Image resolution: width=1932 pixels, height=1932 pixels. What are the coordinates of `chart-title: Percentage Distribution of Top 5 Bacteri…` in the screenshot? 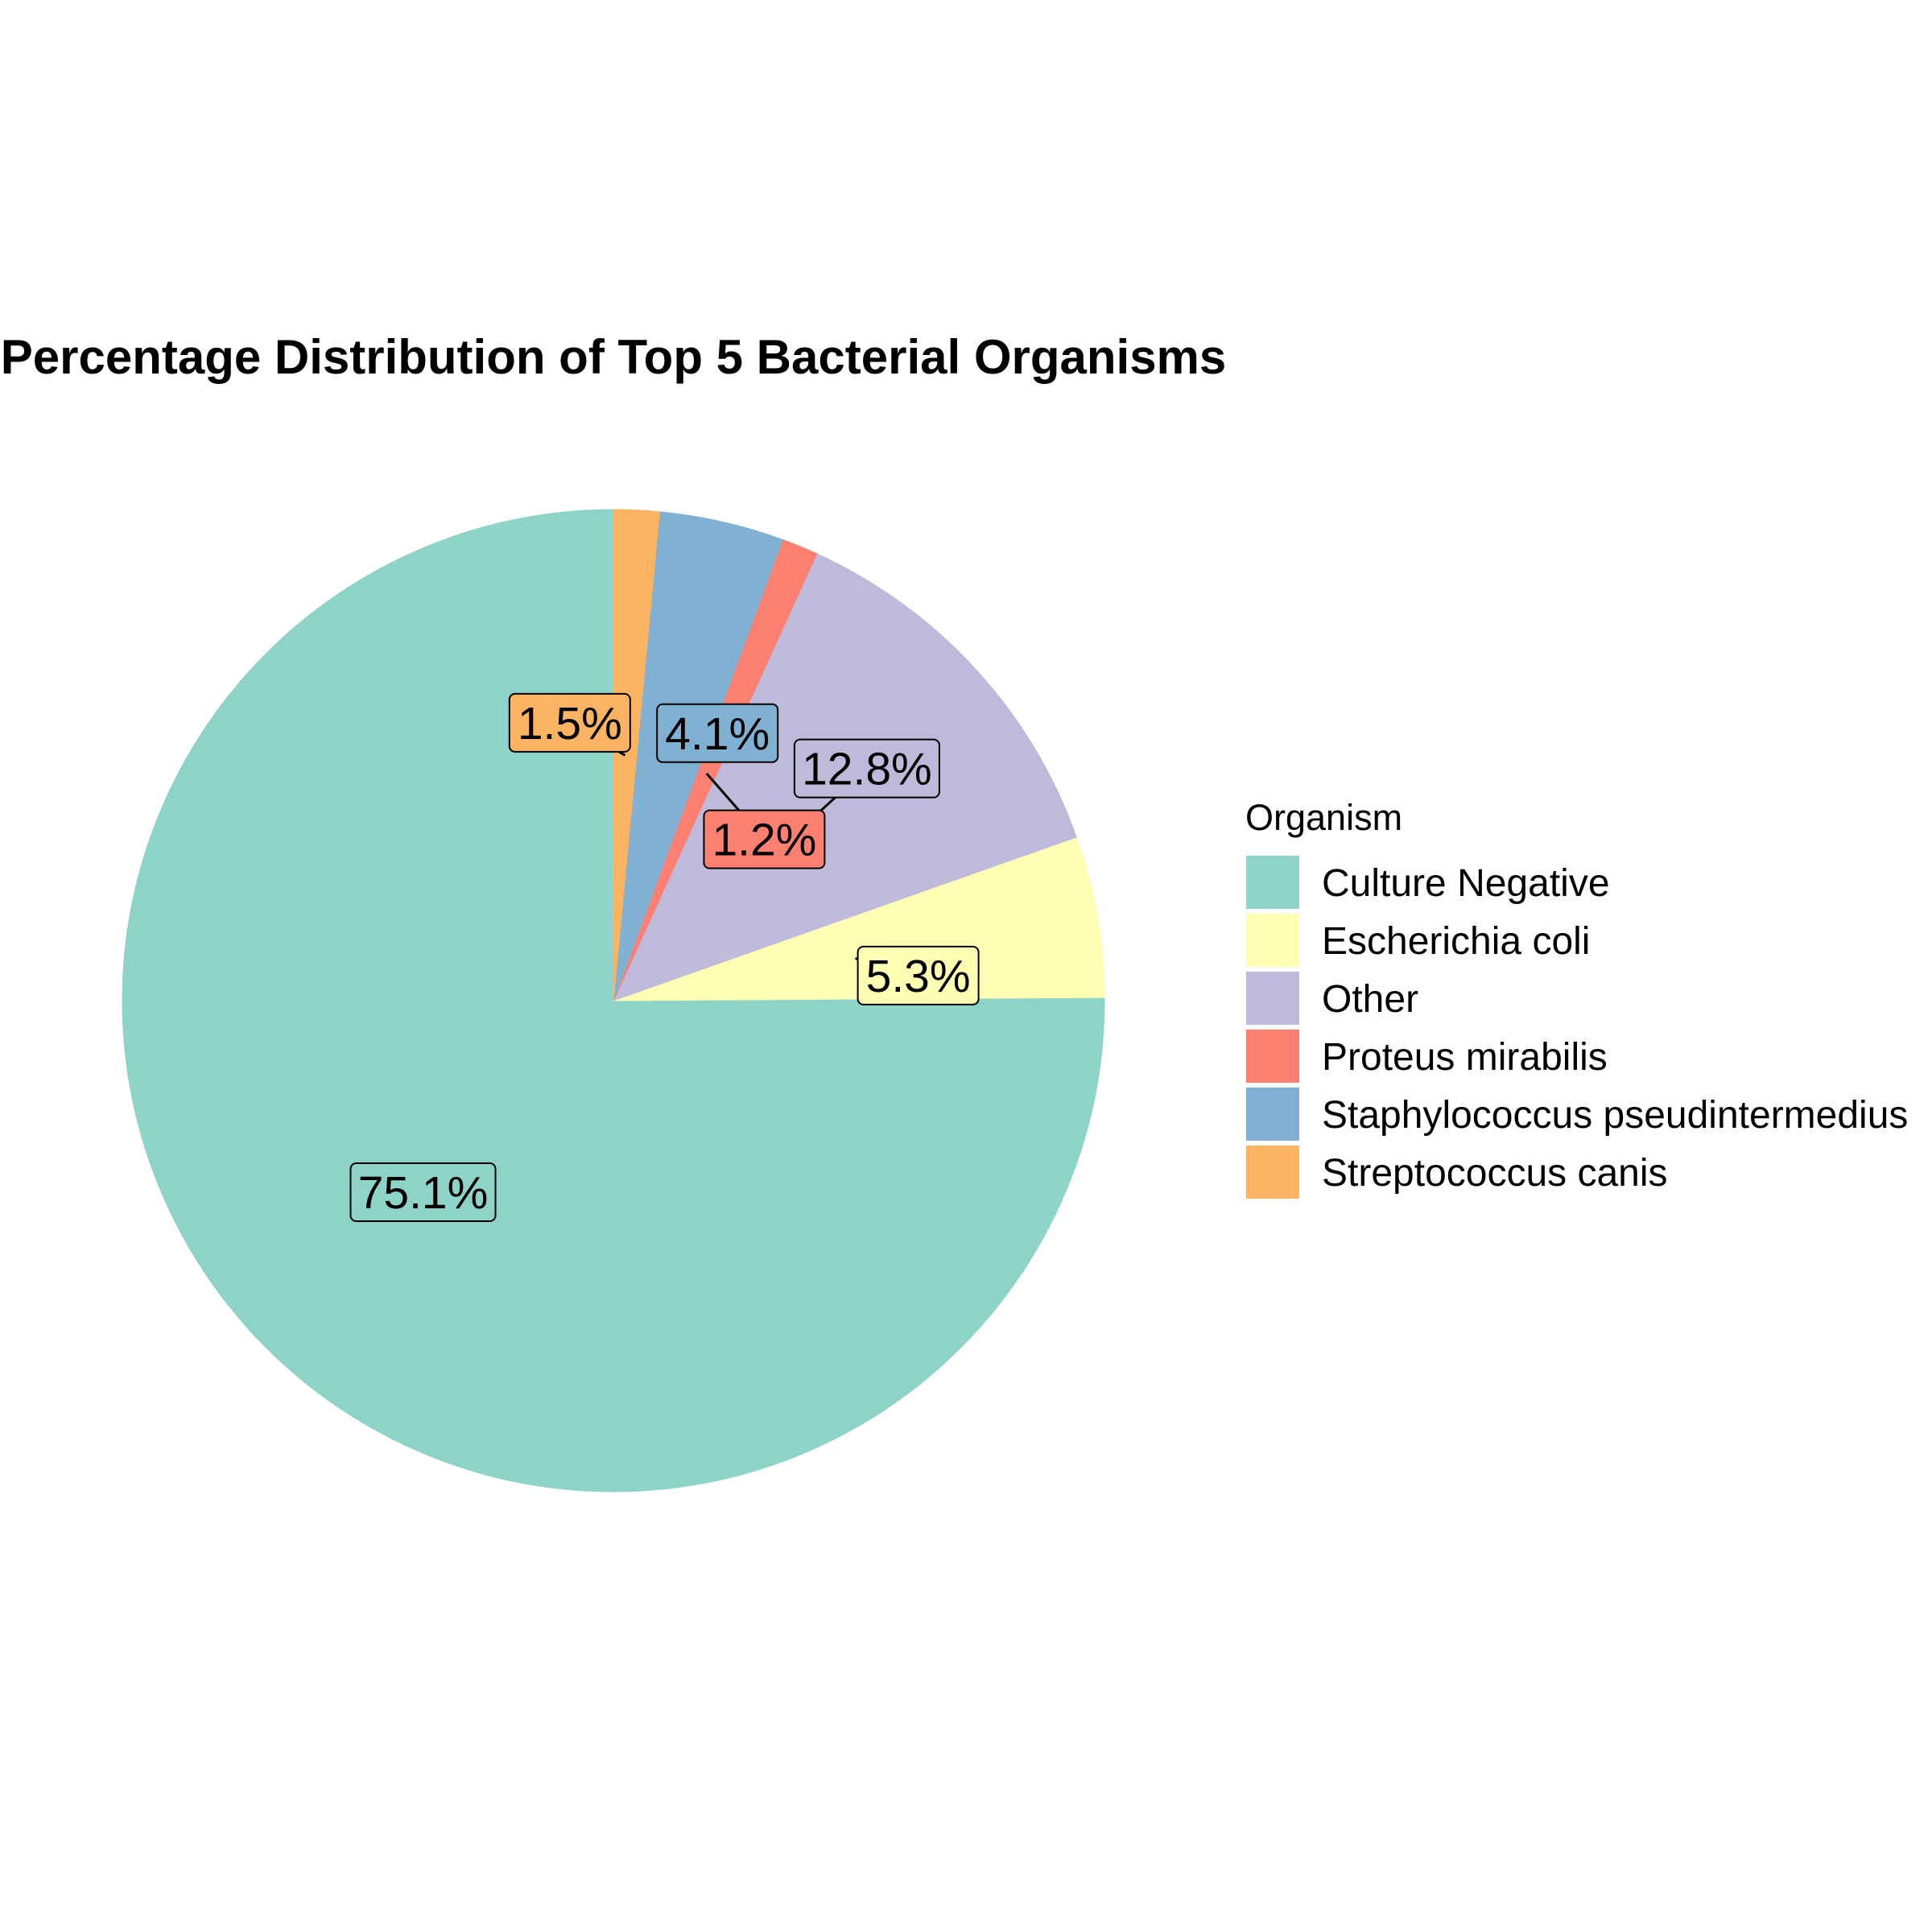 It's located at (614, 357).